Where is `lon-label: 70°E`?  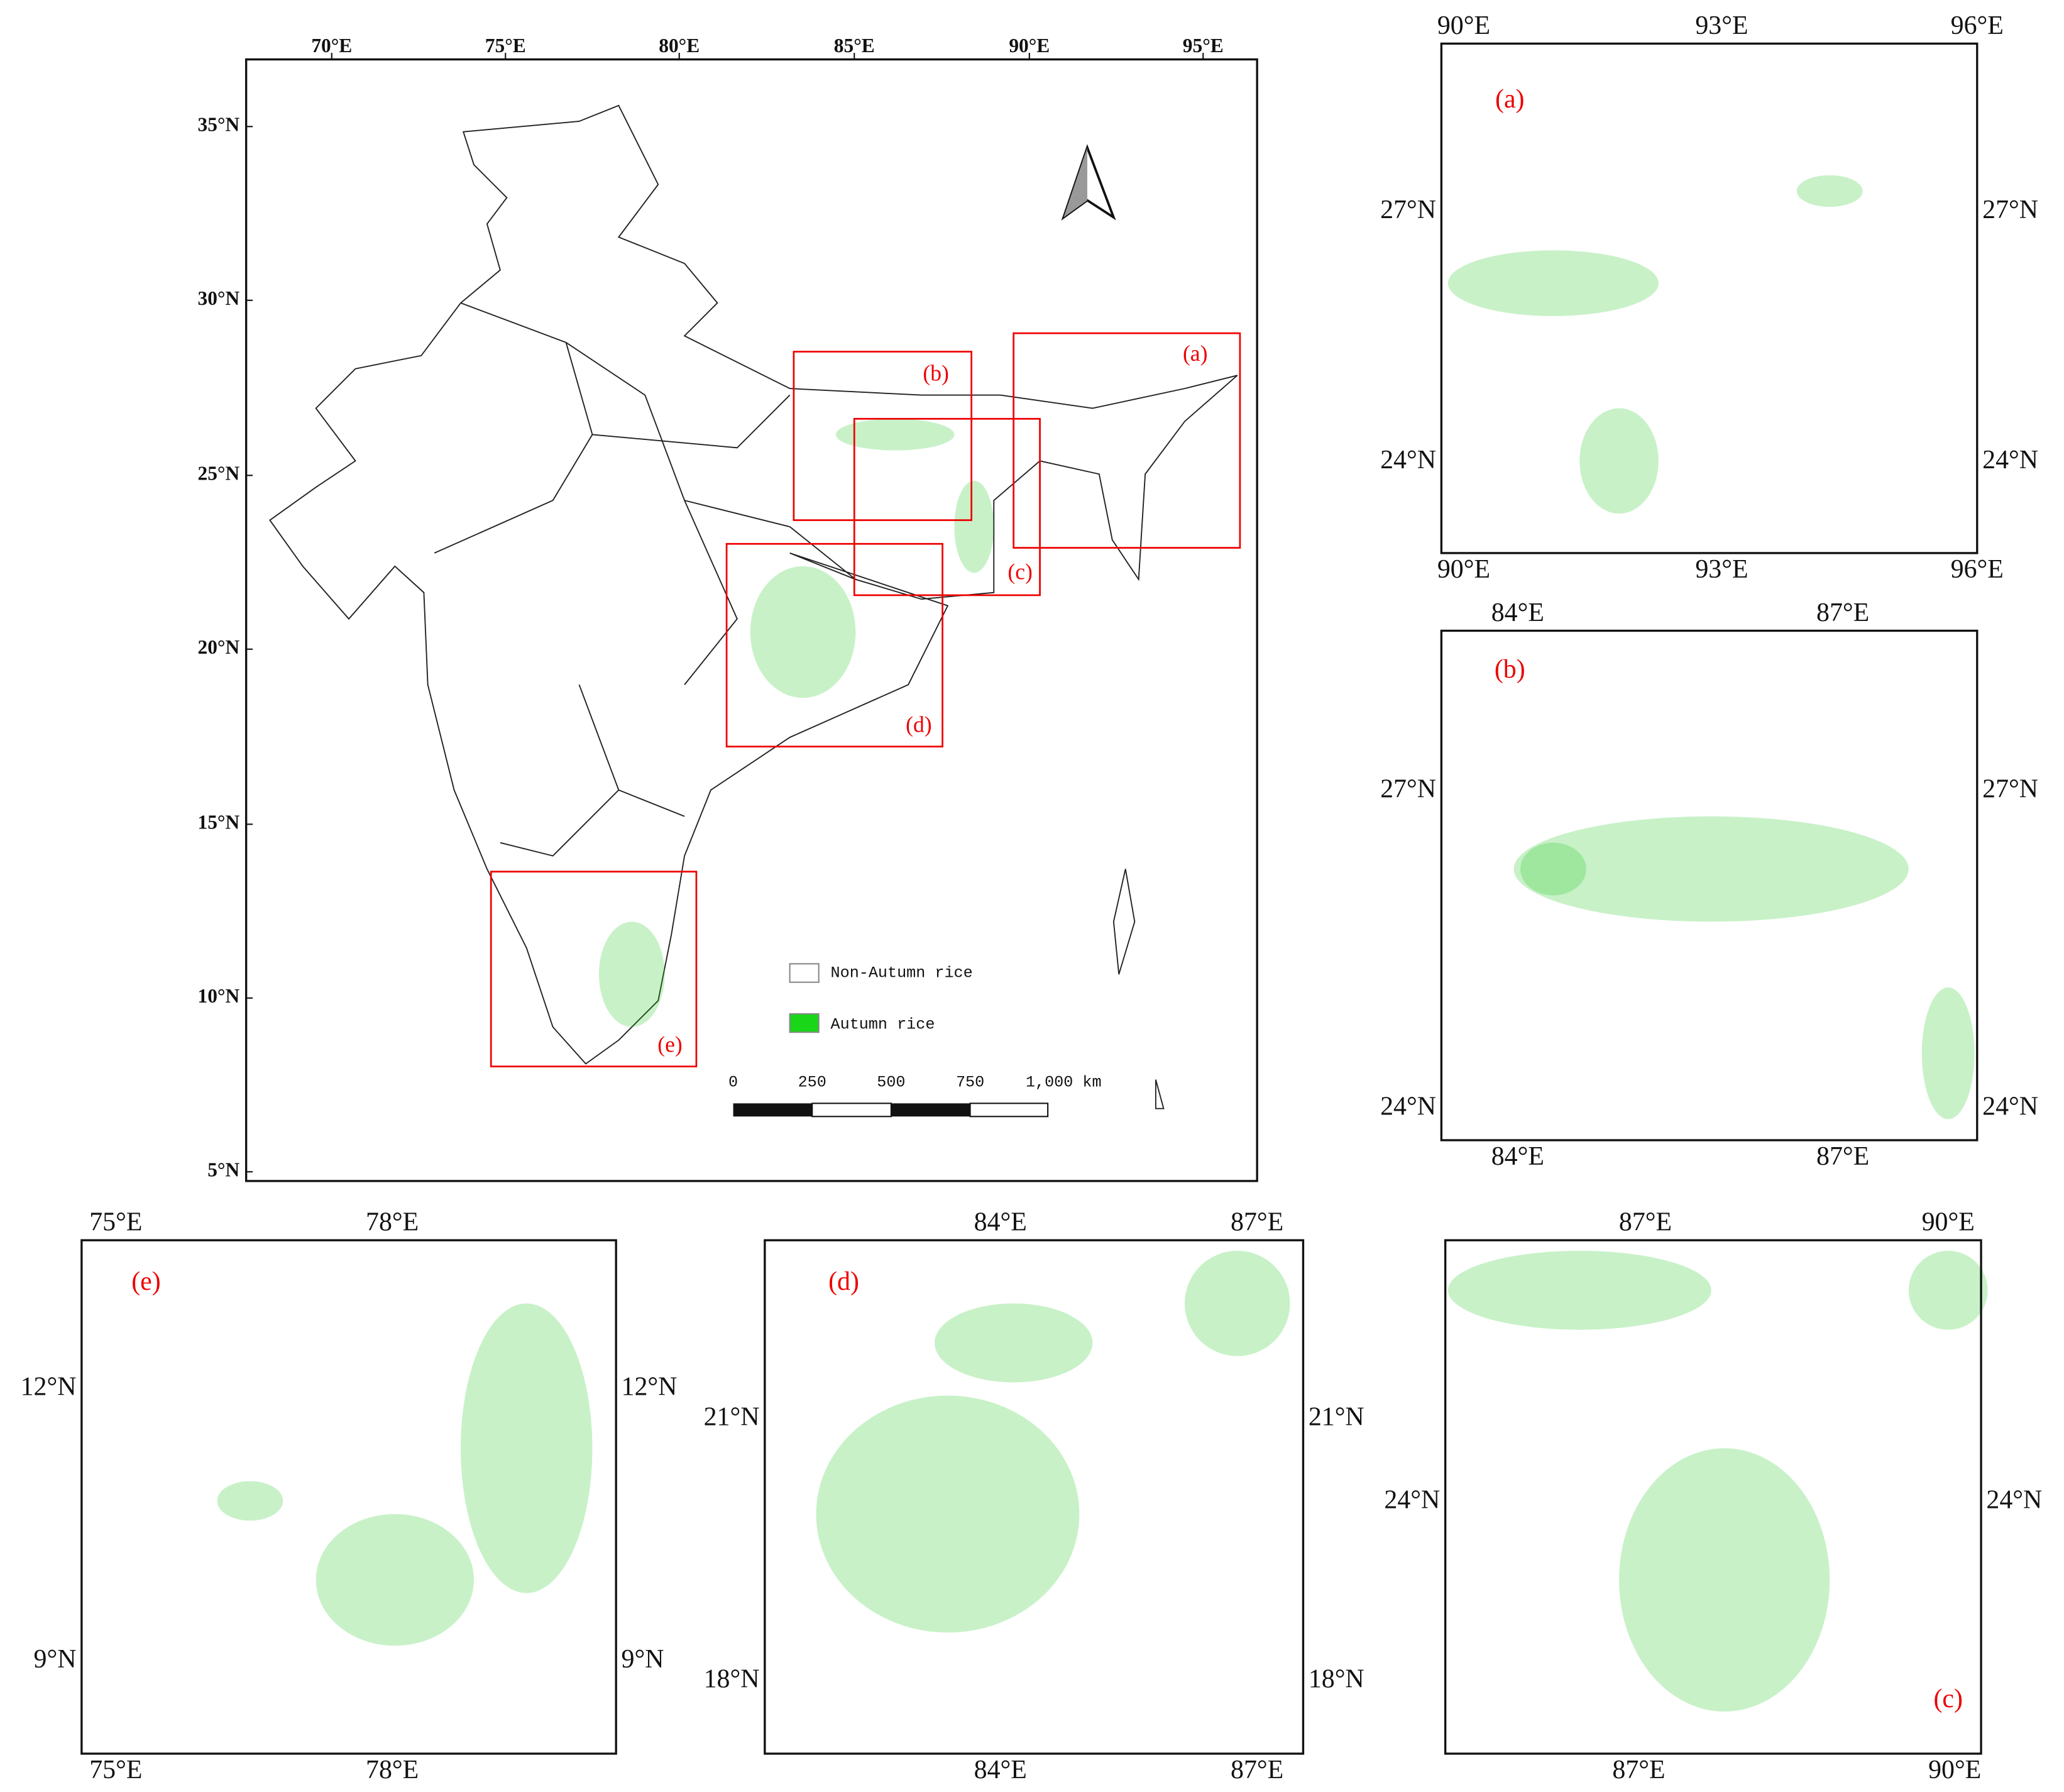
lon-label: 70°E is located at coordinates (331, 46).